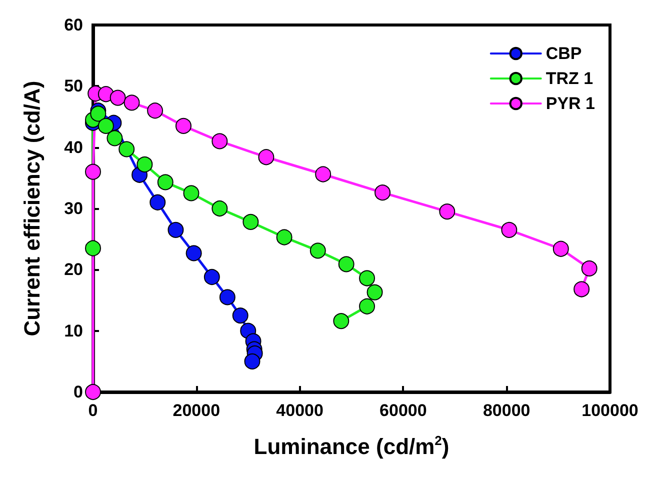 This screenshot has height=483, width=662. What do you see at coordinates (73, 25) in the screenshot?
I see `y-tick-label: 60` at bounding box center [73, 25].